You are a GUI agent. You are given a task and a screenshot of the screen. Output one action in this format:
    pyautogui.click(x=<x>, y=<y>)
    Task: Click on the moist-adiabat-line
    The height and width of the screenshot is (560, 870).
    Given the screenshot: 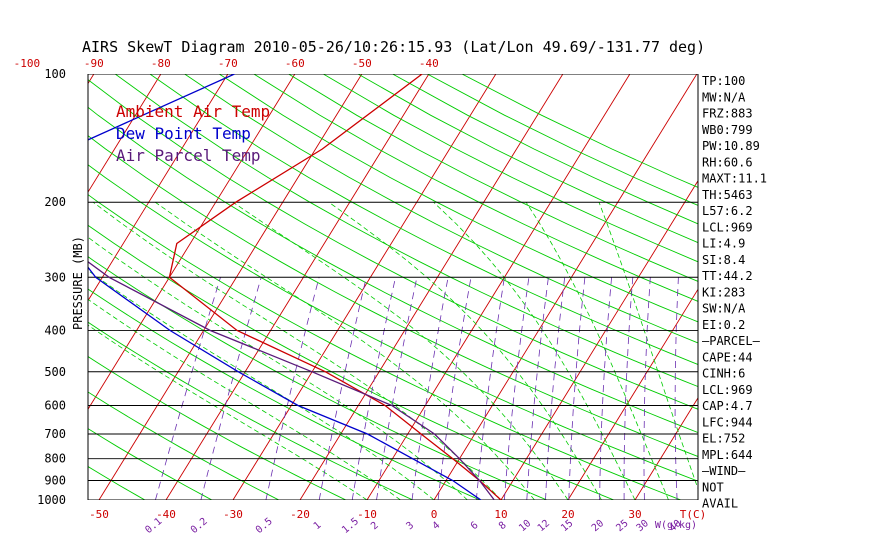 What is the action you would take?
    pyautogui.click(x=534, y=350)
    